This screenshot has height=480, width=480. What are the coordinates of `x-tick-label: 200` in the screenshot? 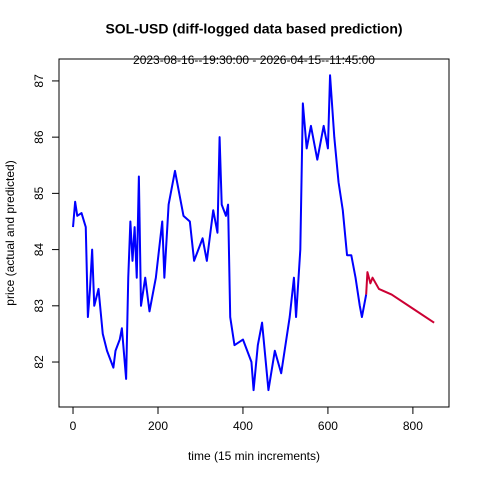 It's located at (158, 426).